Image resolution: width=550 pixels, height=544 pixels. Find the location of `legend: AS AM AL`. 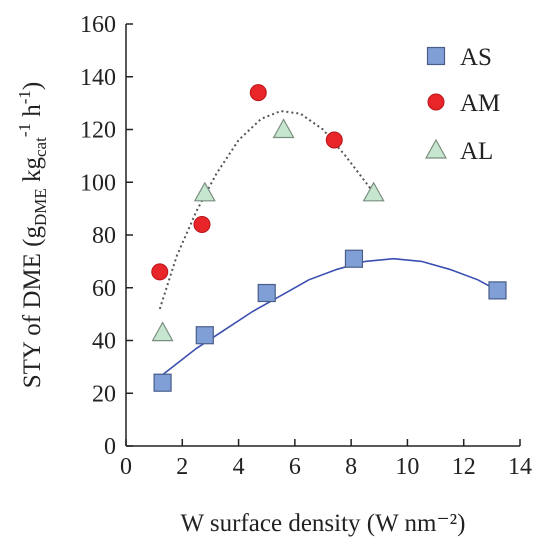

legend: AS AM AL is located at coordinates (462, 104).